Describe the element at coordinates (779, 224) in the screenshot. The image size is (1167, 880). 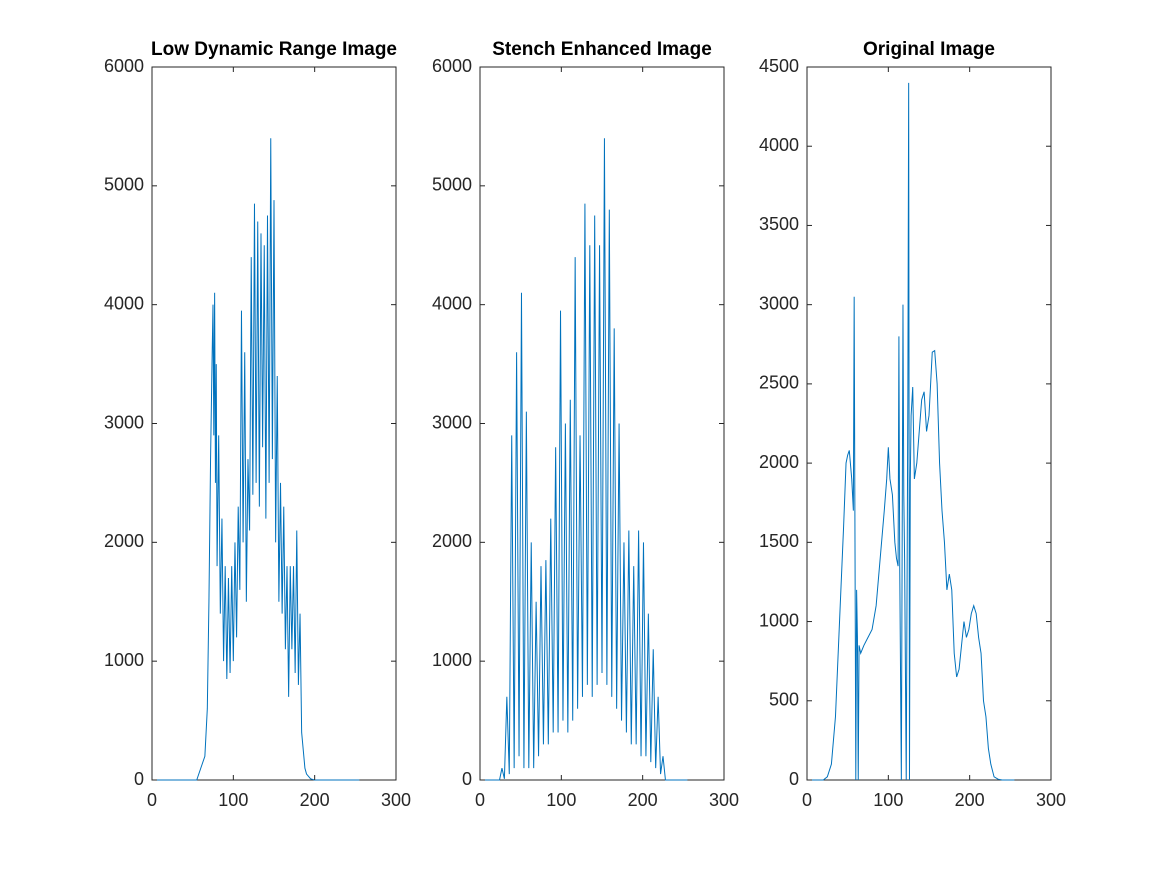
I see `y-tick-label: 3500` at that location.